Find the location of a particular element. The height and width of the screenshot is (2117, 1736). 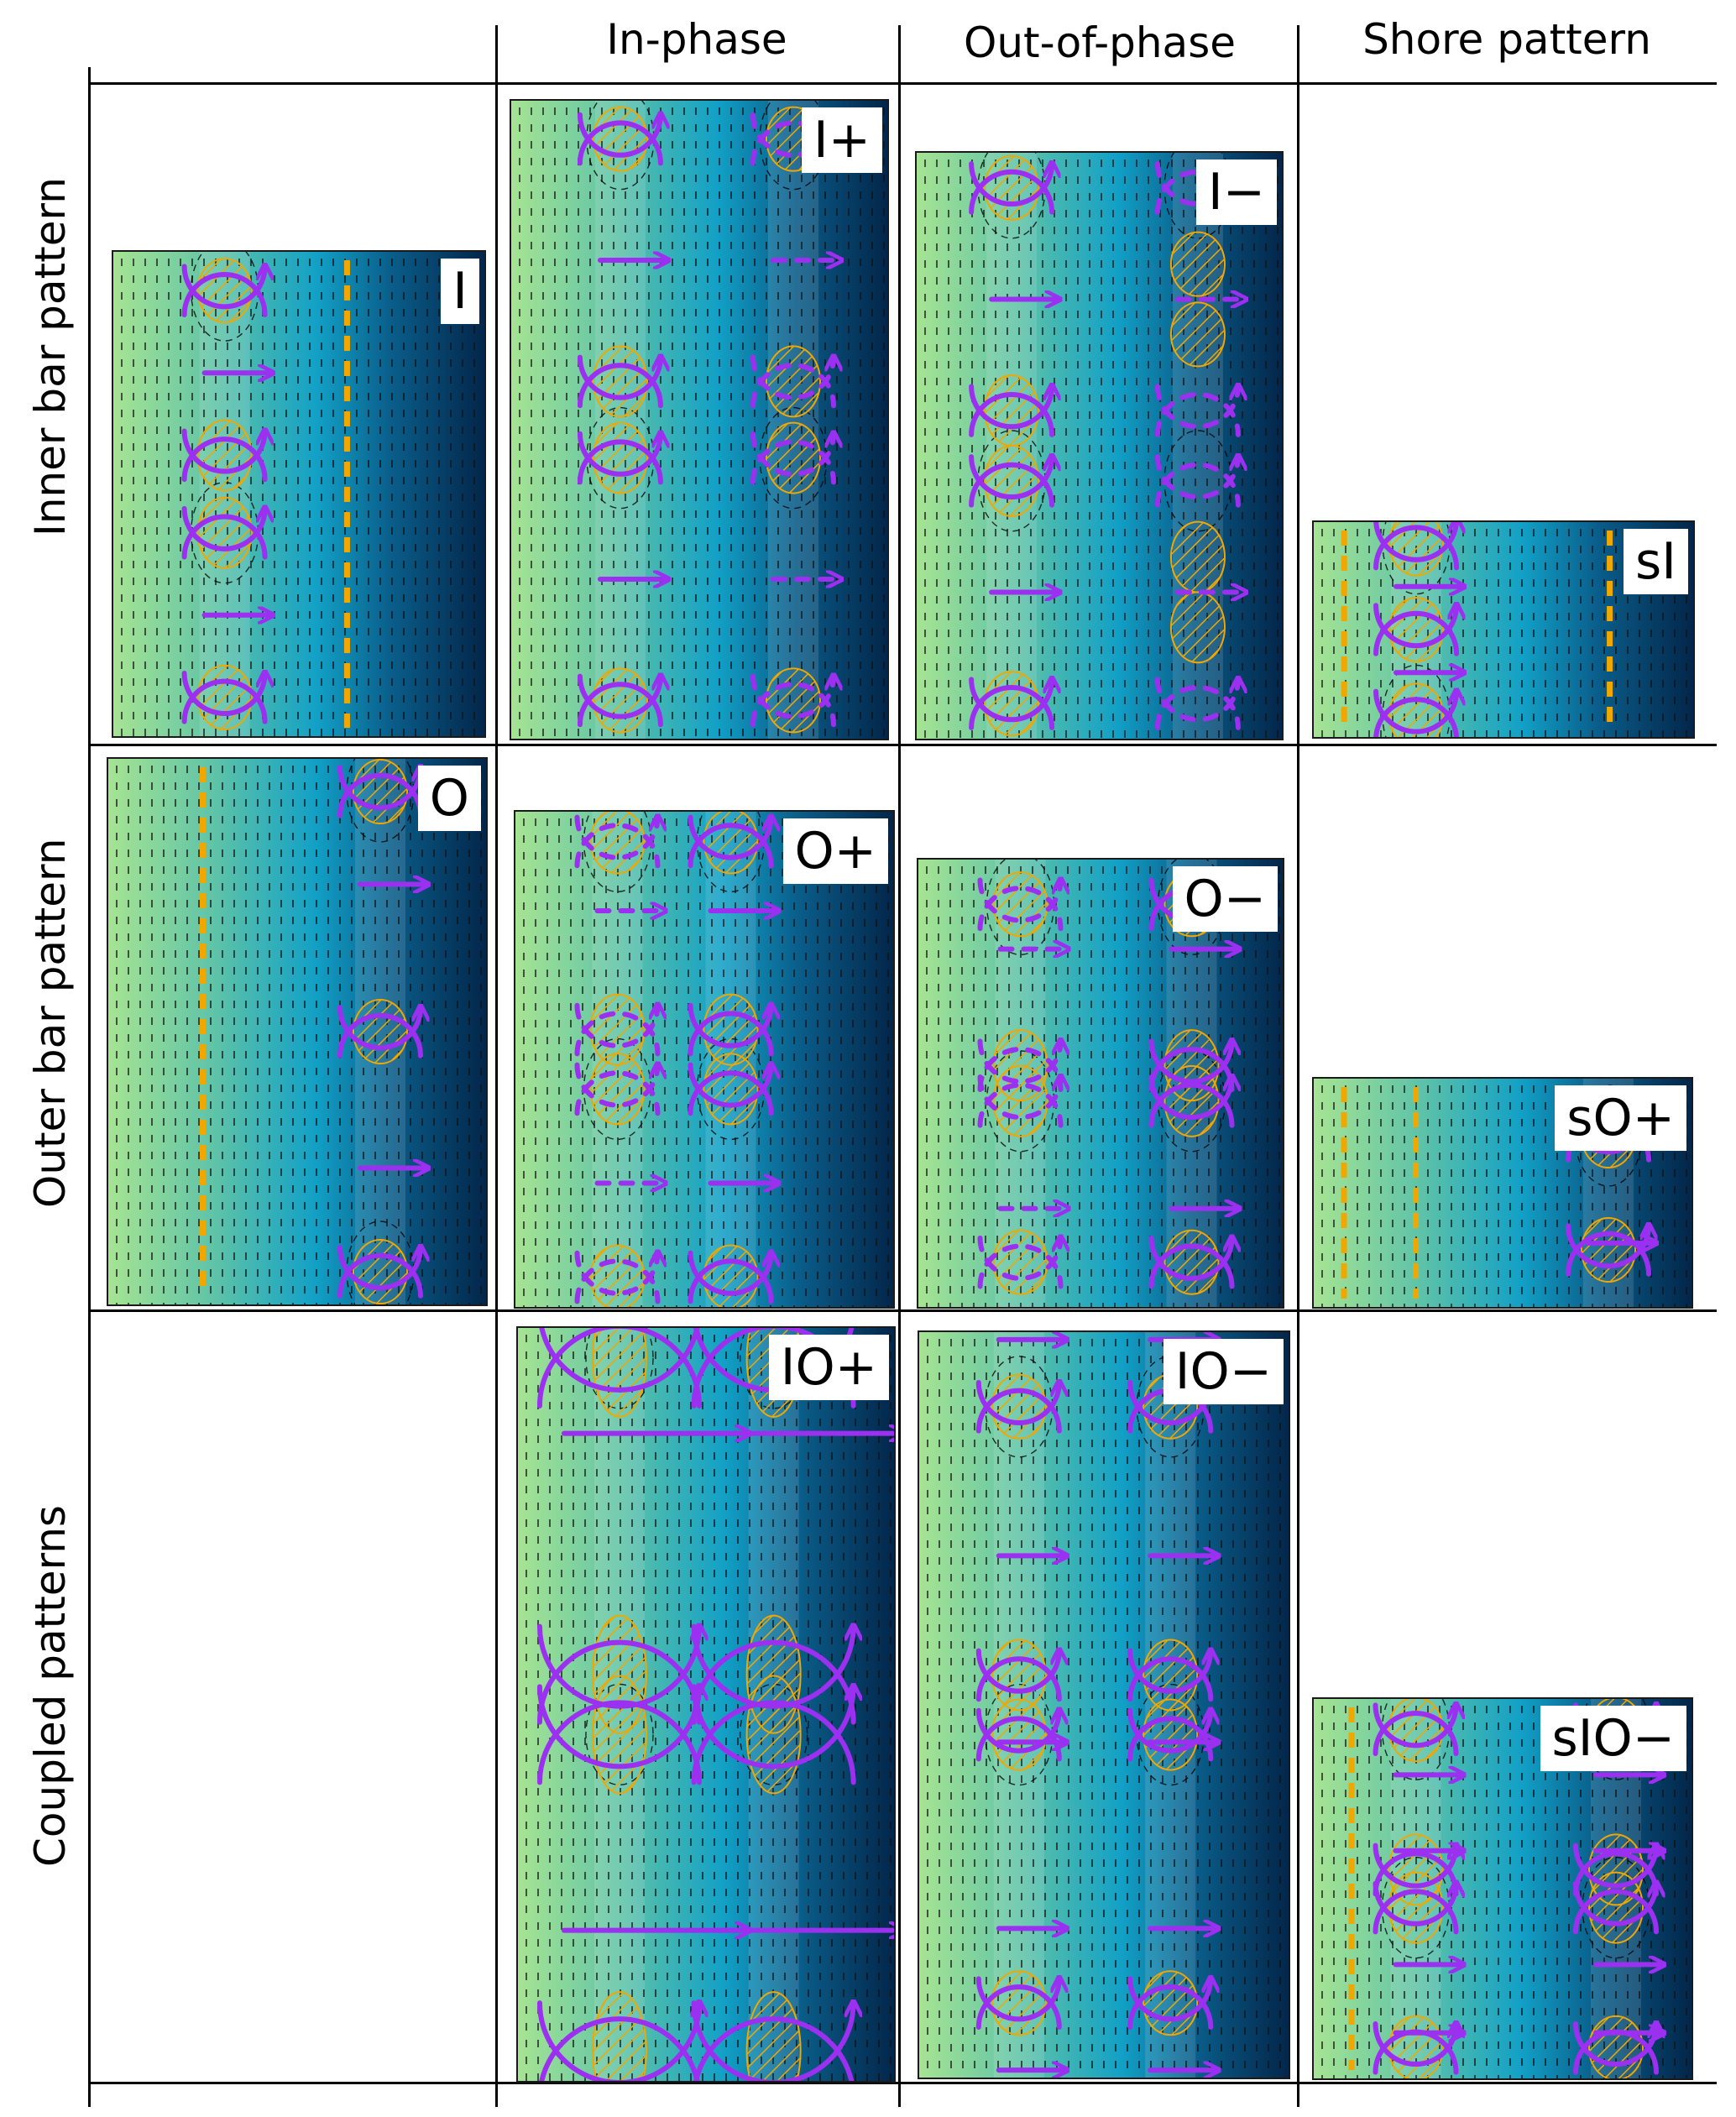

panel-O: O is located at coordinates (297, 1031).